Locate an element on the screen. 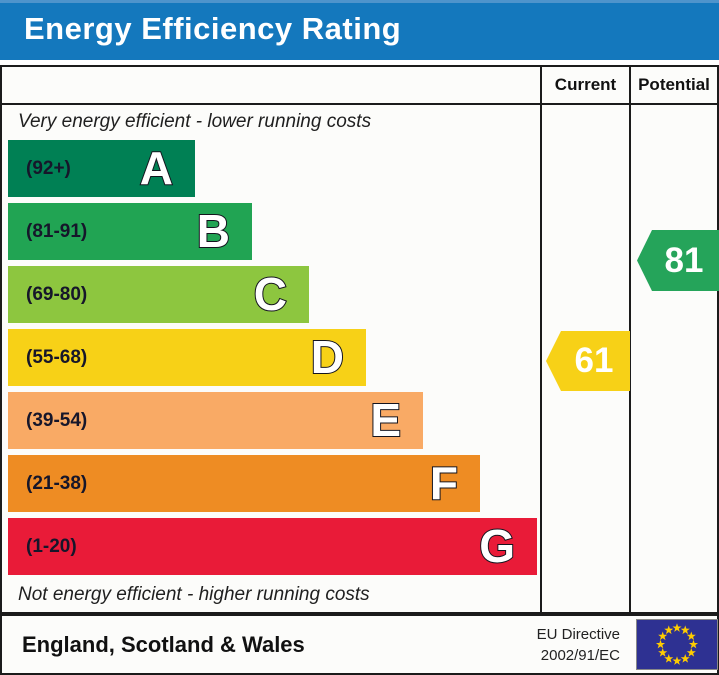 This screenshot has height=675, width=719. band-letter: D is located at coordinates (327, 357).